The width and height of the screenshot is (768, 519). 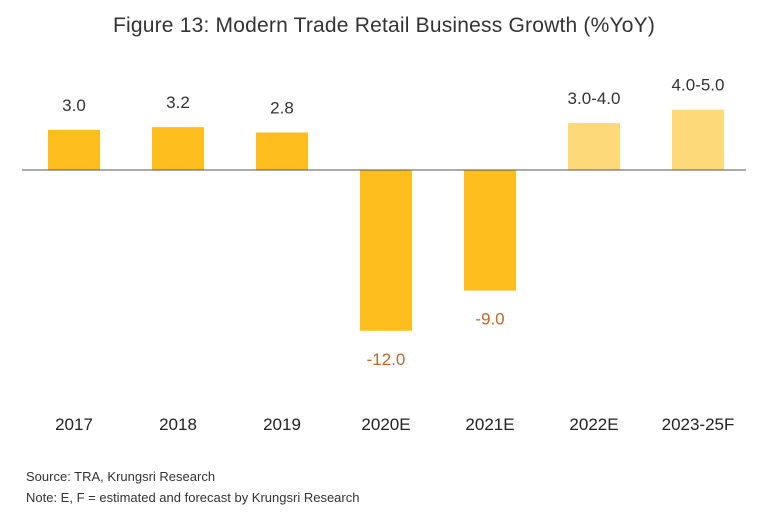 I want to click on category-label-2020e: 2020E, so click(x=385, y=424).